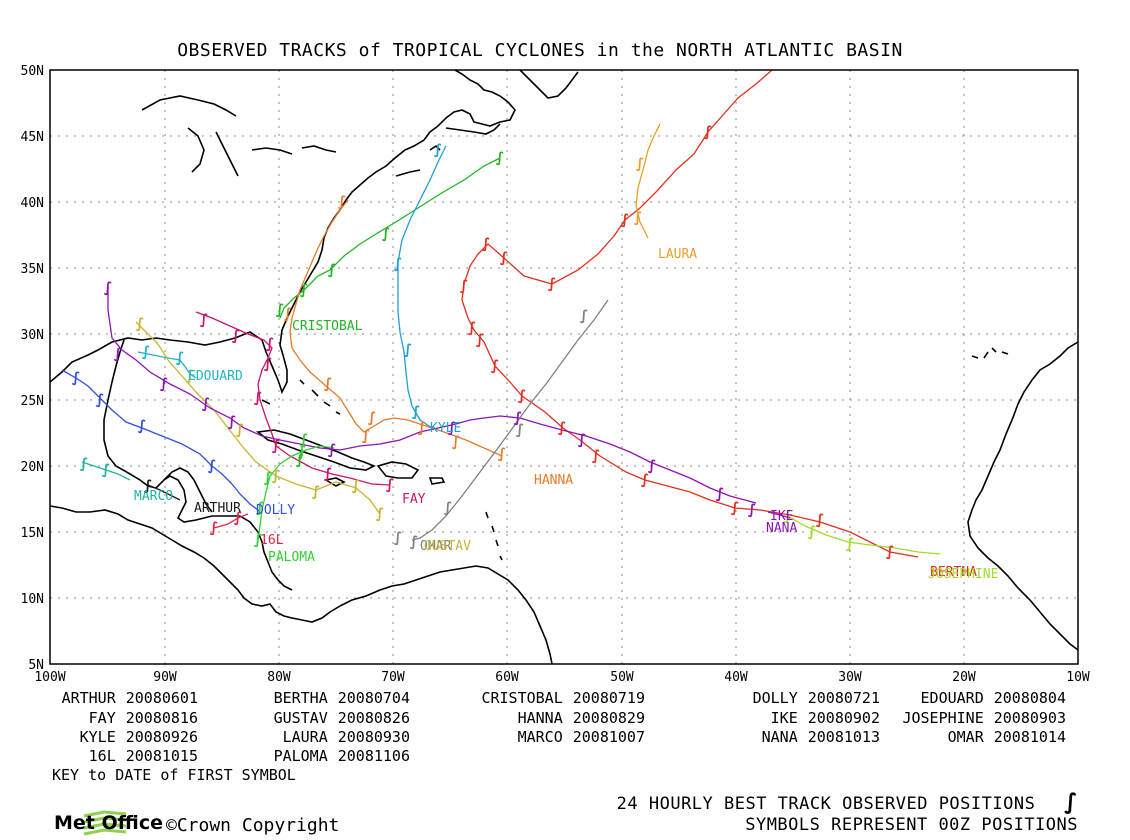 This screenshot has width=1130, height=840. I want to click on symbol-arthur: ∫, so click(148, 486).